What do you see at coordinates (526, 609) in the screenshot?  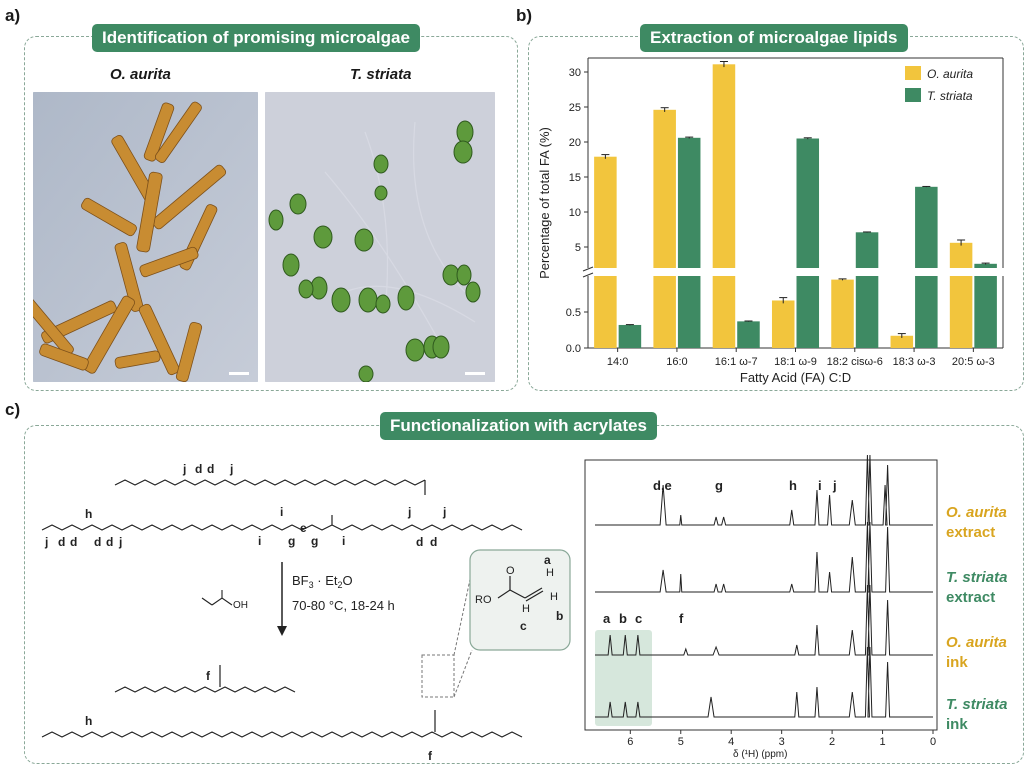 I see `inset-h1: H` at bounding box center [526, 609].